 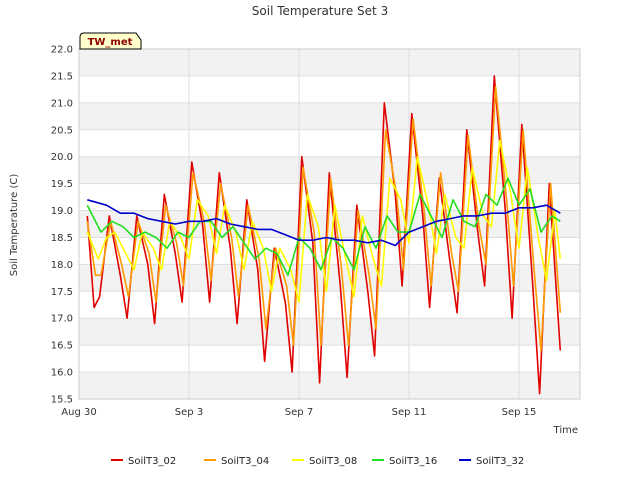 I want to click on badge-shape, so click(x=110, y=41).